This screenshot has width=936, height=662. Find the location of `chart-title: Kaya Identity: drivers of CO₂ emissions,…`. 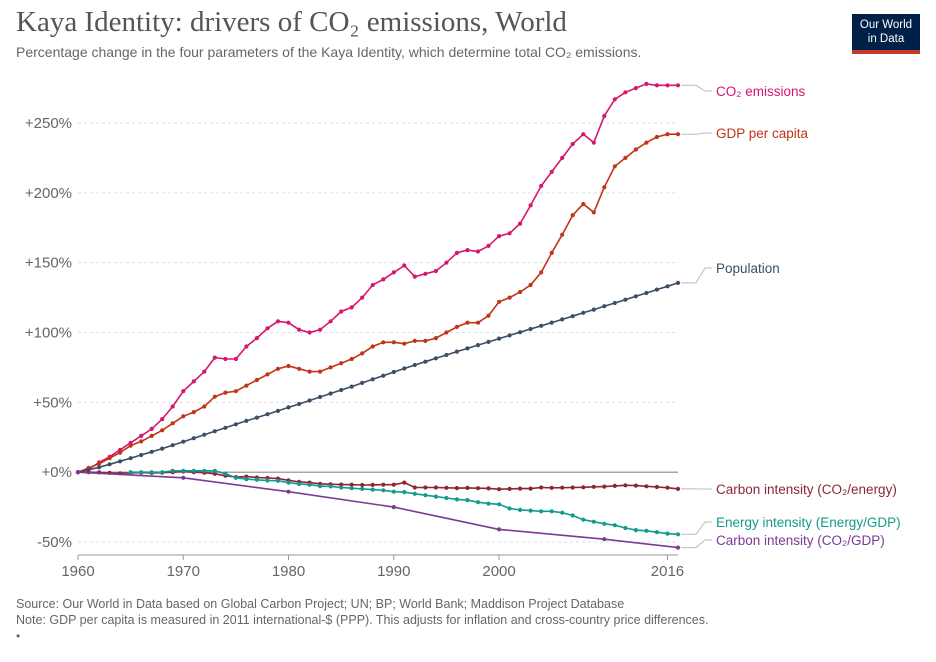

chart-title: Kaya Identity: drivers of CO₂ emissions,… is located at coordinates (291, 22).